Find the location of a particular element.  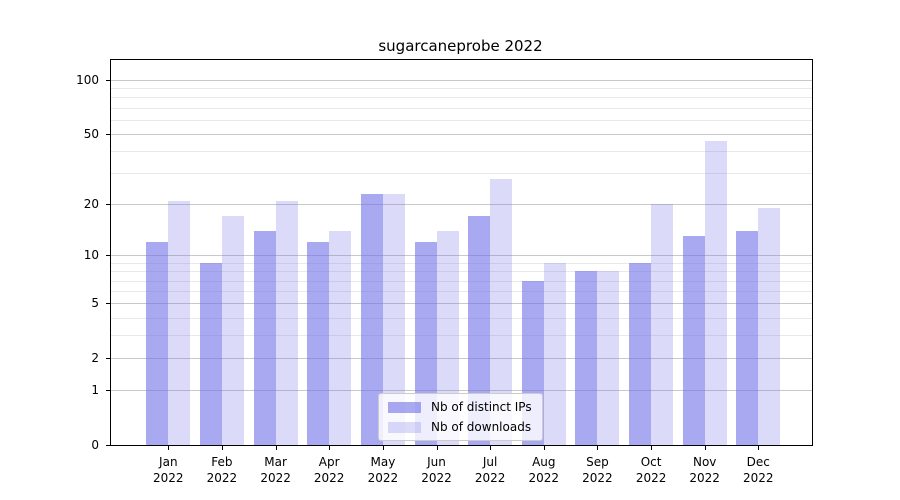

y-tick-label: 100 is located at coordinates (87, 80).